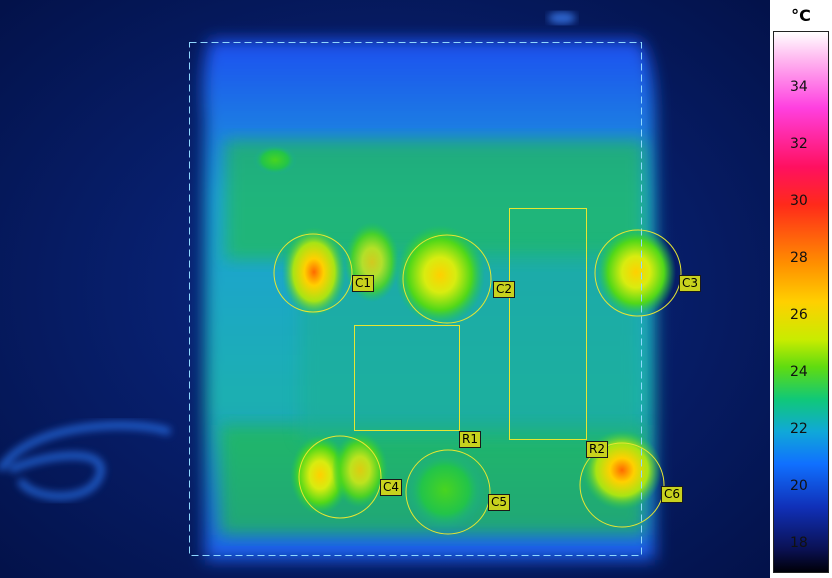 Image resolution: width=832 pixels, height=578 pixels. What do you see at coordinates (799, 144) in the screenshot?
I see `scale-label: 32` at bounding box center [799, 144].